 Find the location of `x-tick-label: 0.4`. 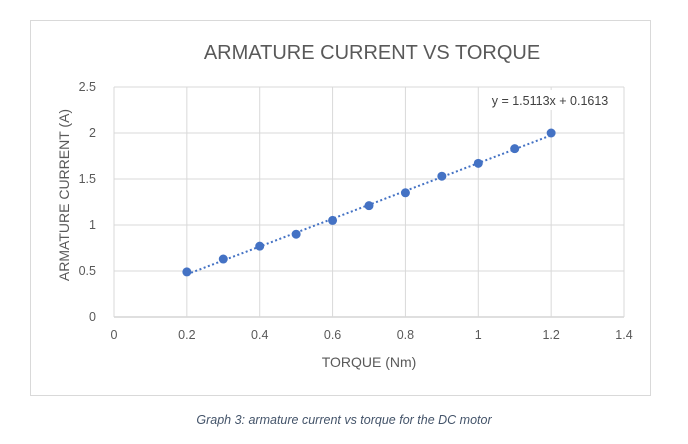

x-tick-label: 0.4 is located at coordinates (259, 335).